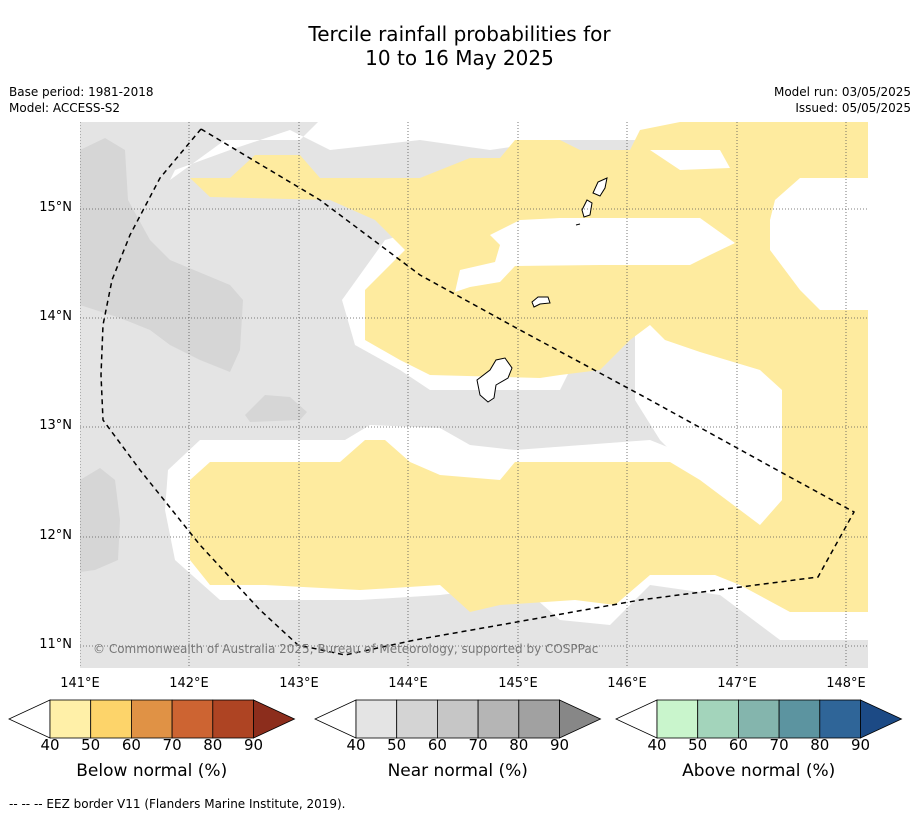  I want to click on title-line-2: 10 to 16 May 2025, so click(459, 58).